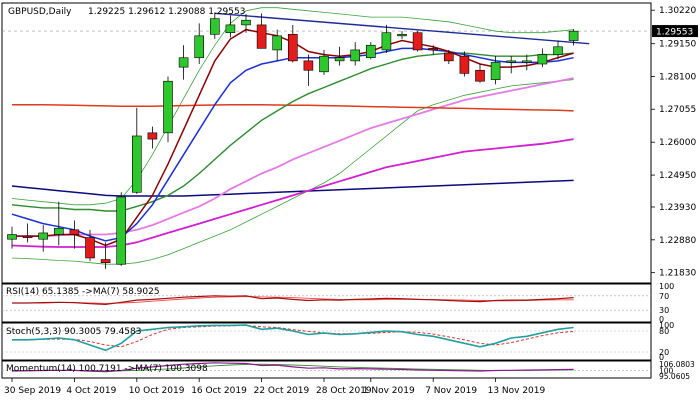  What do you see at coordinates (344, 391) in the screenshot?
I see `time-axis-label: 28 Oct 2019` at bounding box center [344, 391].